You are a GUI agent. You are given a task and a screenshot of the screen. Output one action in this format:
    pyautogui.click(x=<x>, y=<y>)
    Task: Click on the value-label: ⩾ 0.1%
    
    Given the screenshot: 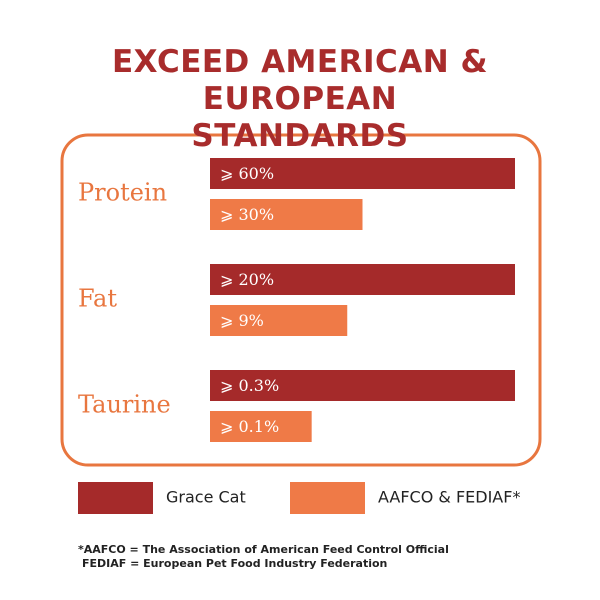 What is the action you would take?
    pyautogui.click(x=249, y=426)
    